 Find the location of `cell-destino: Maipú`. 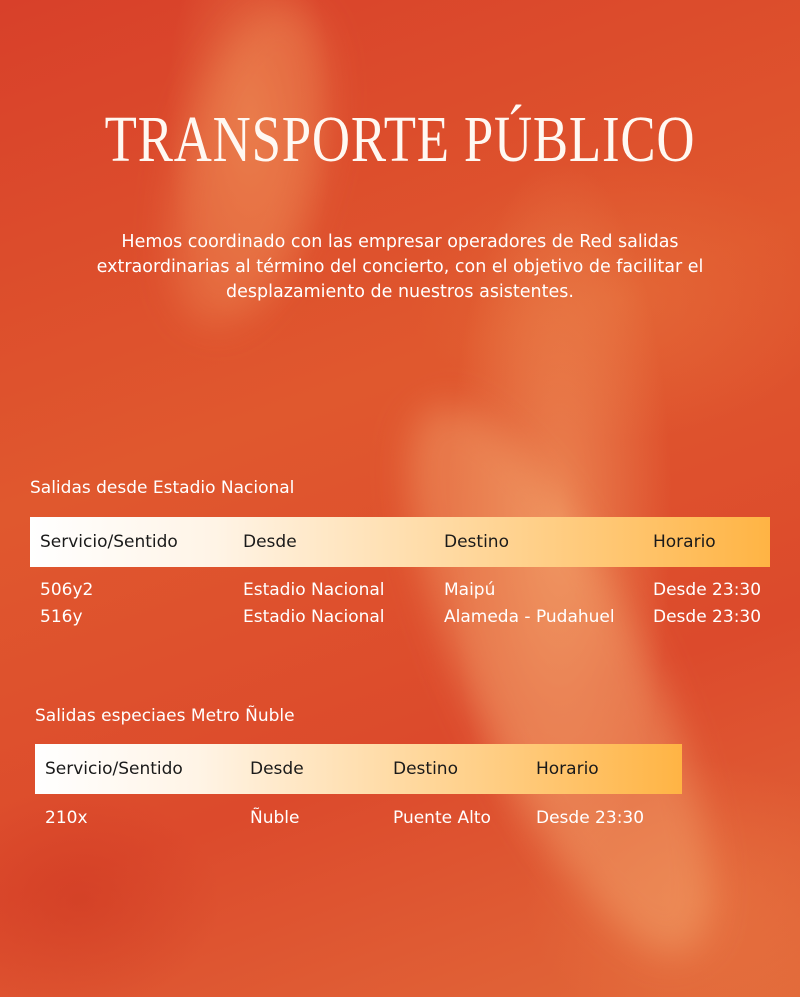

cell-destino: Maipú is located at coordinates (470, 590).